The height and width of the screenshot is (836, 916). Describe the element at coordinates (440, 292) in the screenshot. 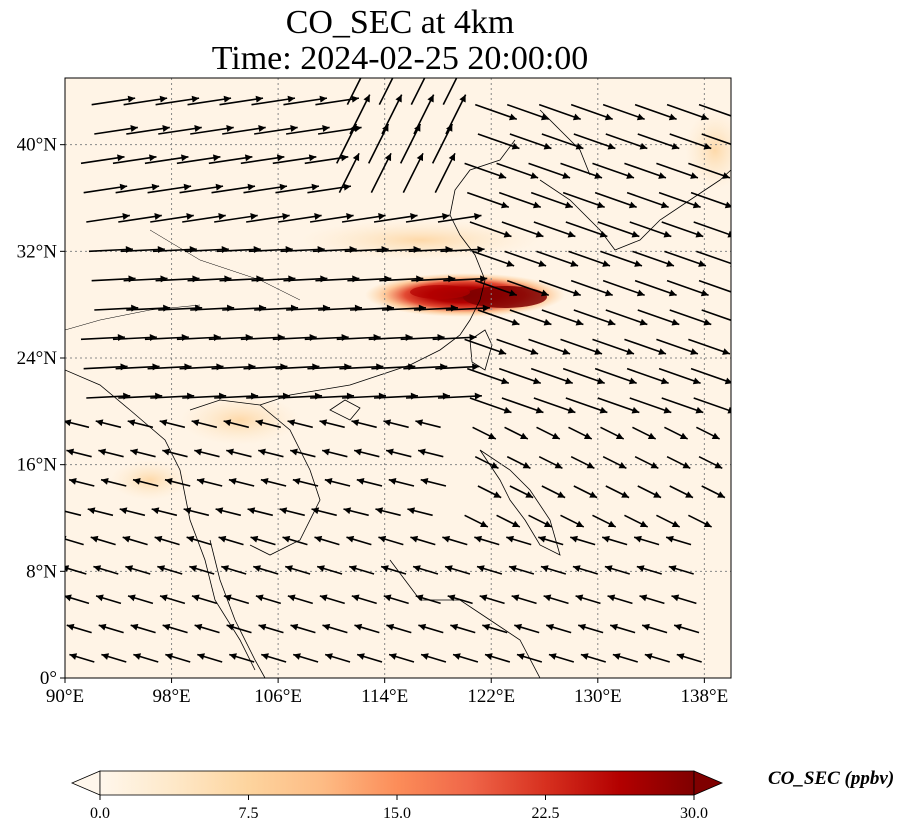

I see `co-plume-west` at that location.